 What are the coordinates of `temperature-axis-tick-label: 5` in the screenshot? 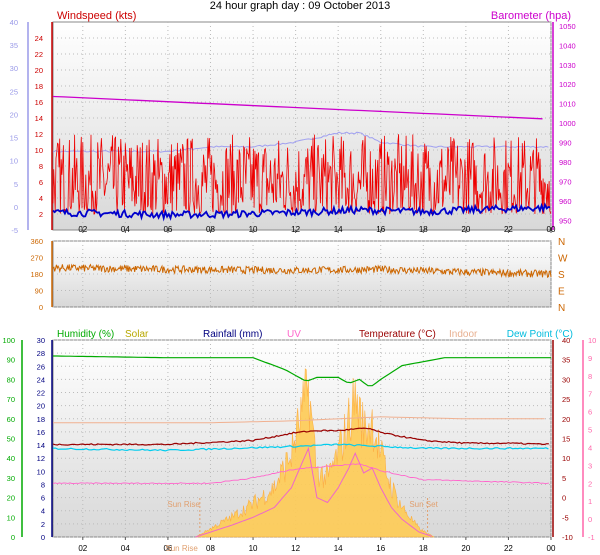 It's located at (16, 184).